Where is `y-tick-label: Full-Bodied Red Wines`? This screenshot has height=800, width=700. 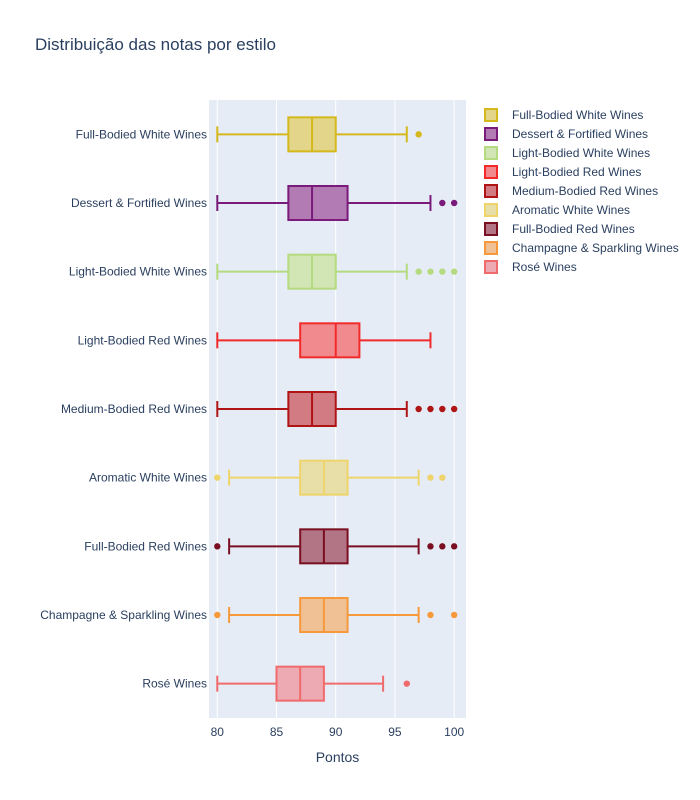 y-tick-label: Full-Bodied Red Wines is located at coordinates (145, 546).